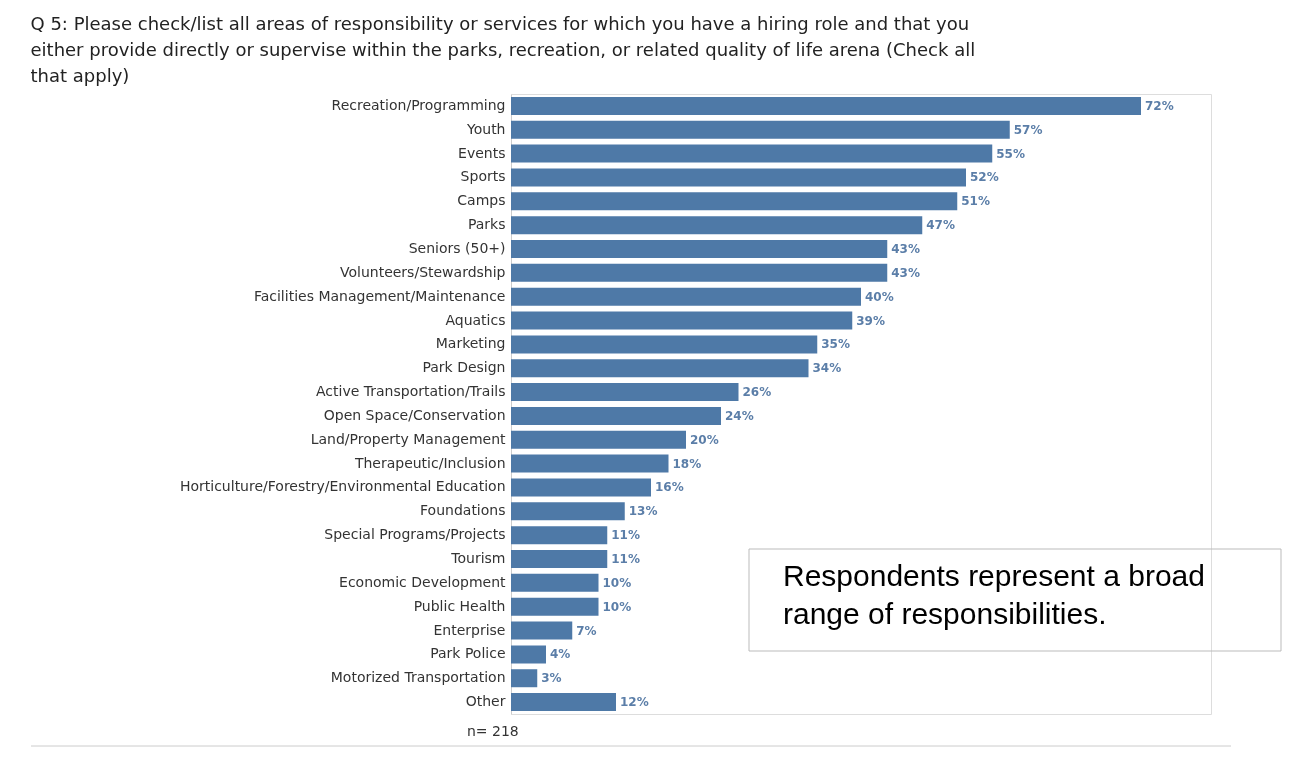  I want to click on data-label: 55%, so click(1010, 153).